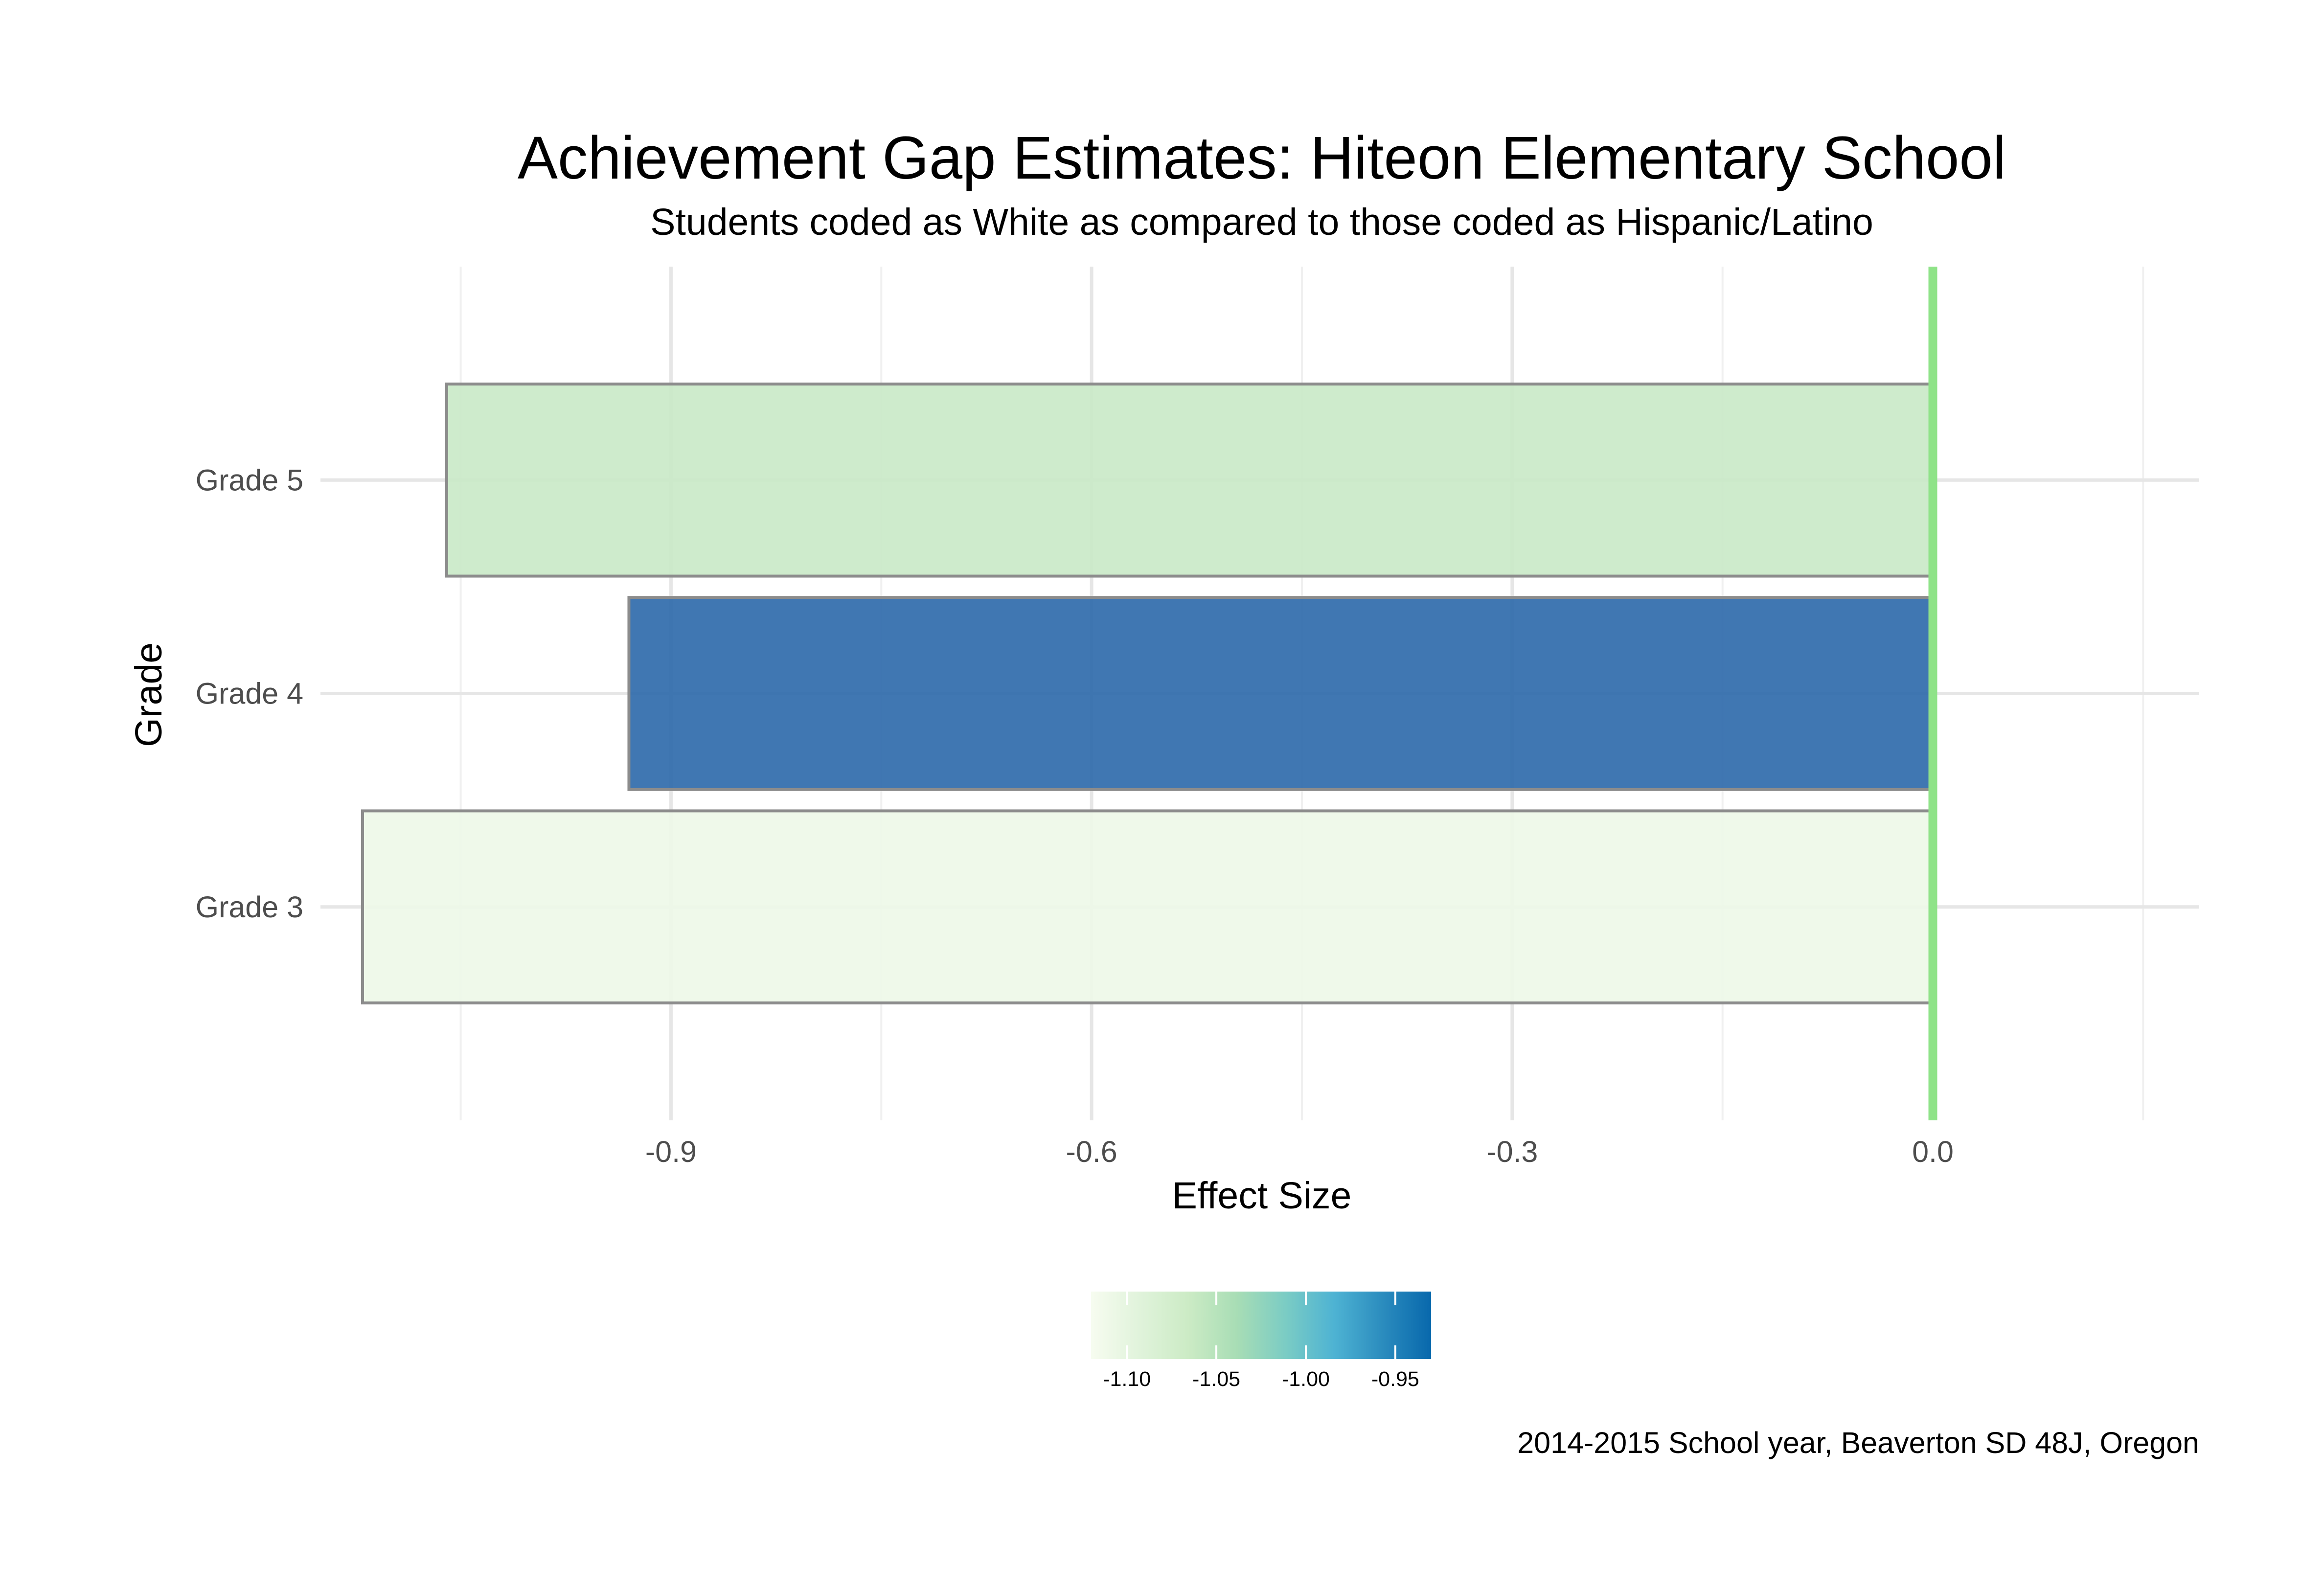  What do you see at coordinates (249, 907) in the screenshot?
I see `y-tick-label: Grade 3` at bounding box center [249, 907].